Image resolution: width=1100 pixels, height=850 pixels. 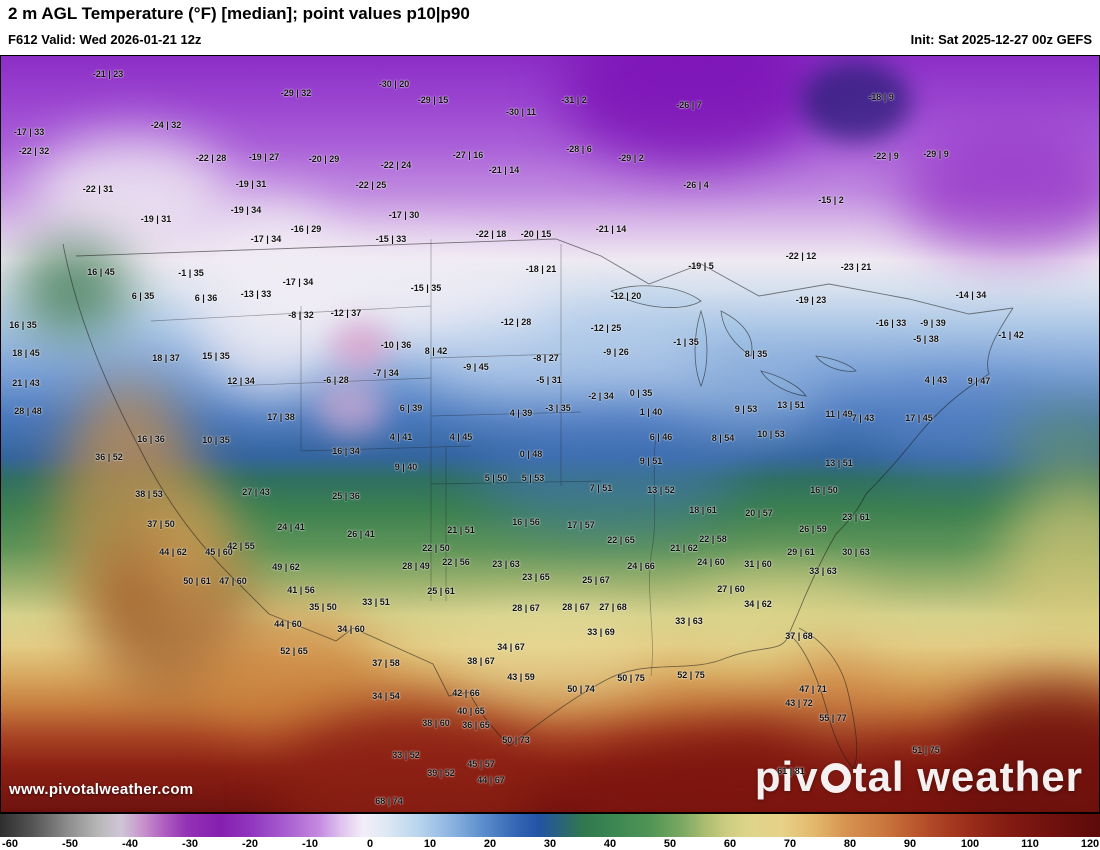 What do you see at coordinates (703, 510) in the screenshot?
I see `point-value: 18 | 61` at bounding box center [703, 510].